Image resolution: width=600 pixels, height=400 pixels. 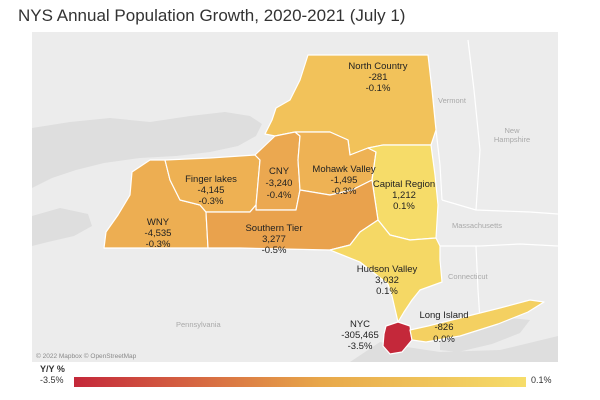 I want to click on lake-erie, so click(x=62, y=227).